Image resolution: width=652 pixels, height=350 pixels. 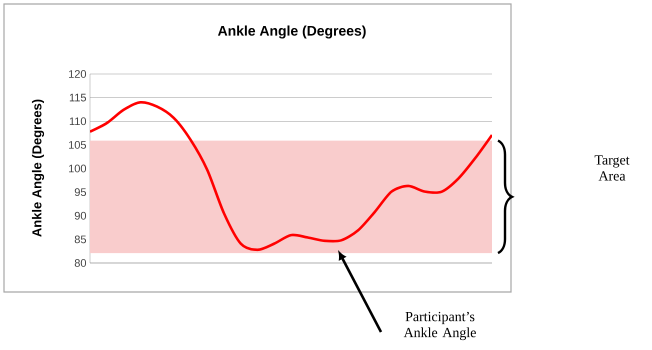 I want to click on y-tick-label: 100, so click(x=77, y=168).